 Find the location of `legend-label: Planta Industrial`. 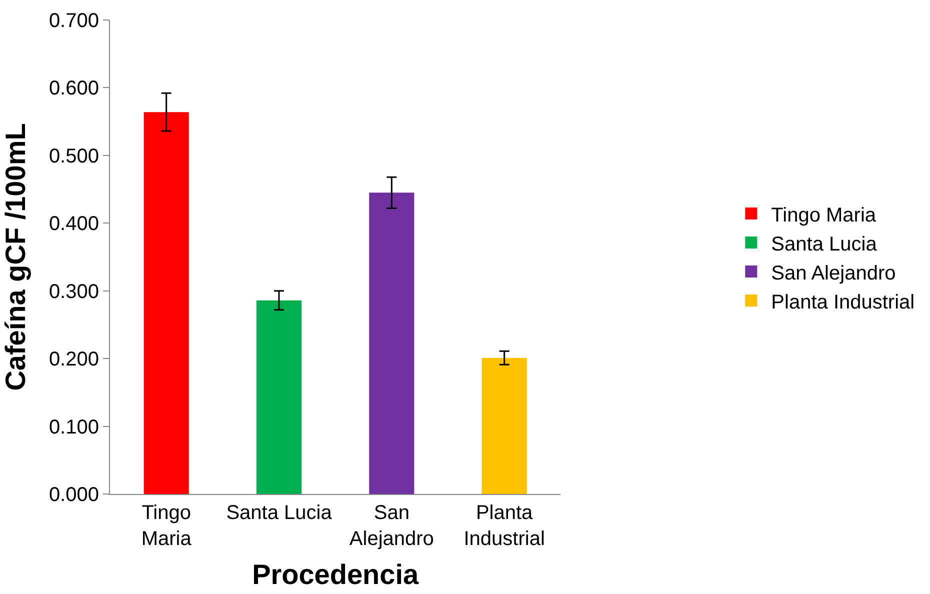

legend-label: Planta Industrial is located at coordinates (843, 302).